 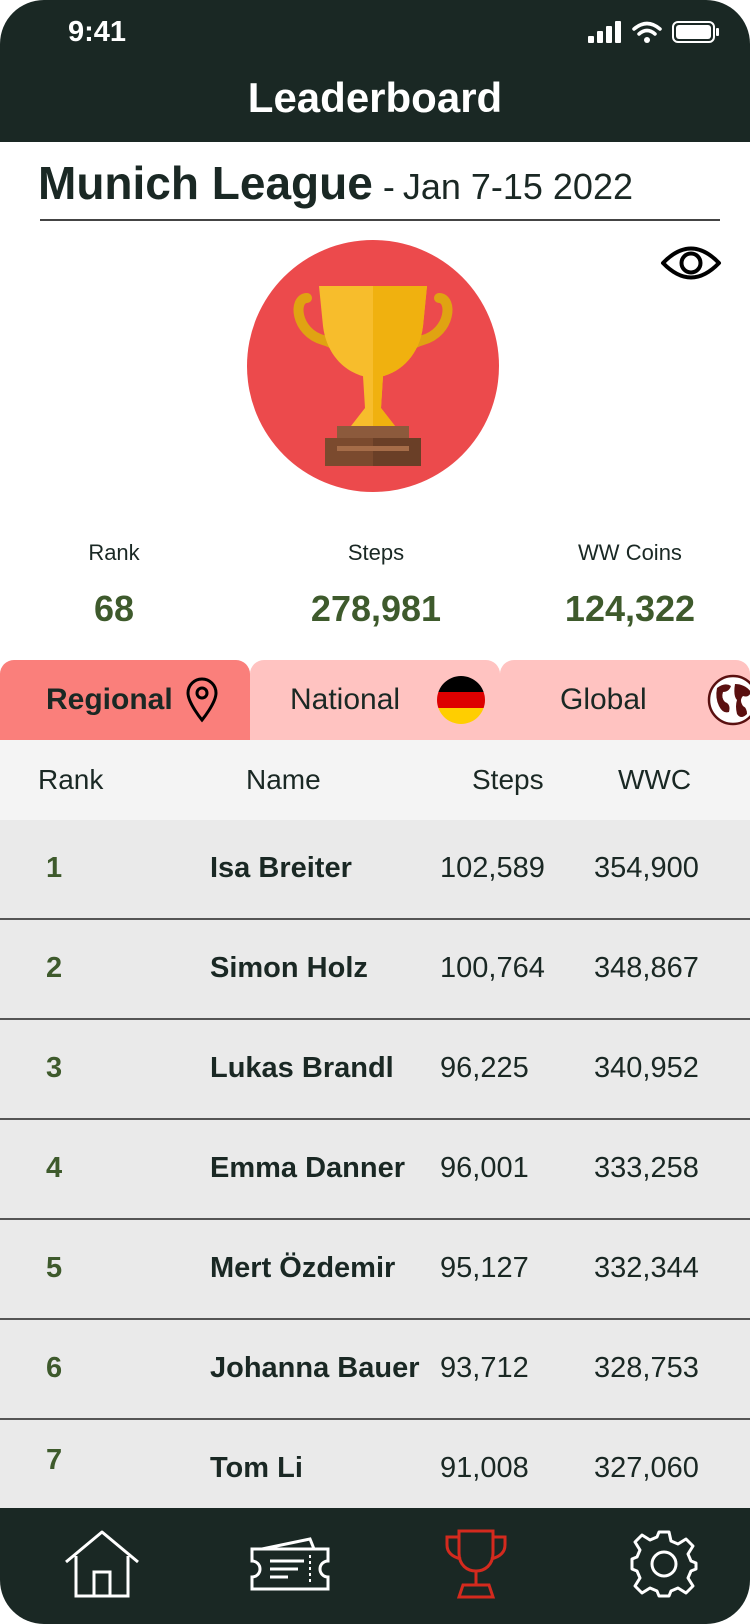 I want to click on scope-tabs: Regional National, so click(x=375, y=699).